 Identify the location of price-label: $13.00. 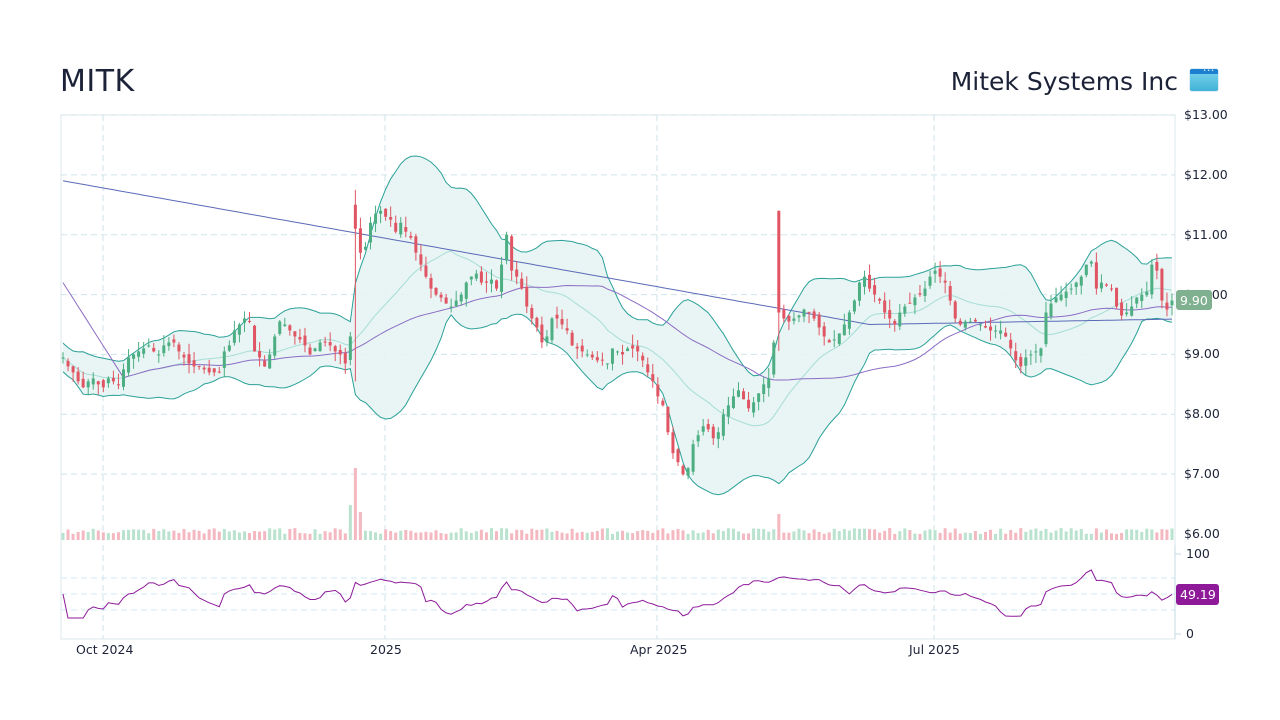
(1206, 114).